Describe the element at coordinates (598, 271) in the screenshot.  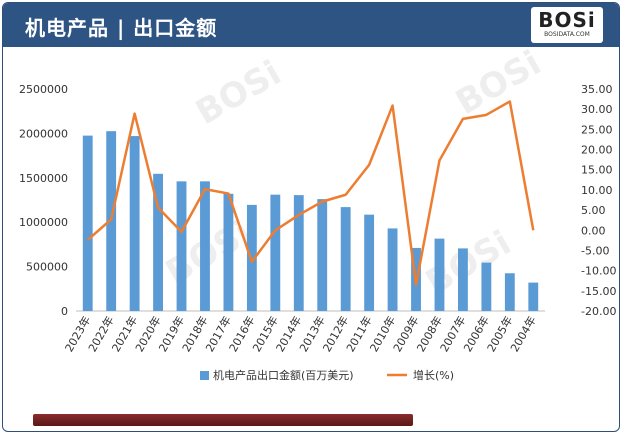
I see `y-right-tick-label: -10.00` at that location.